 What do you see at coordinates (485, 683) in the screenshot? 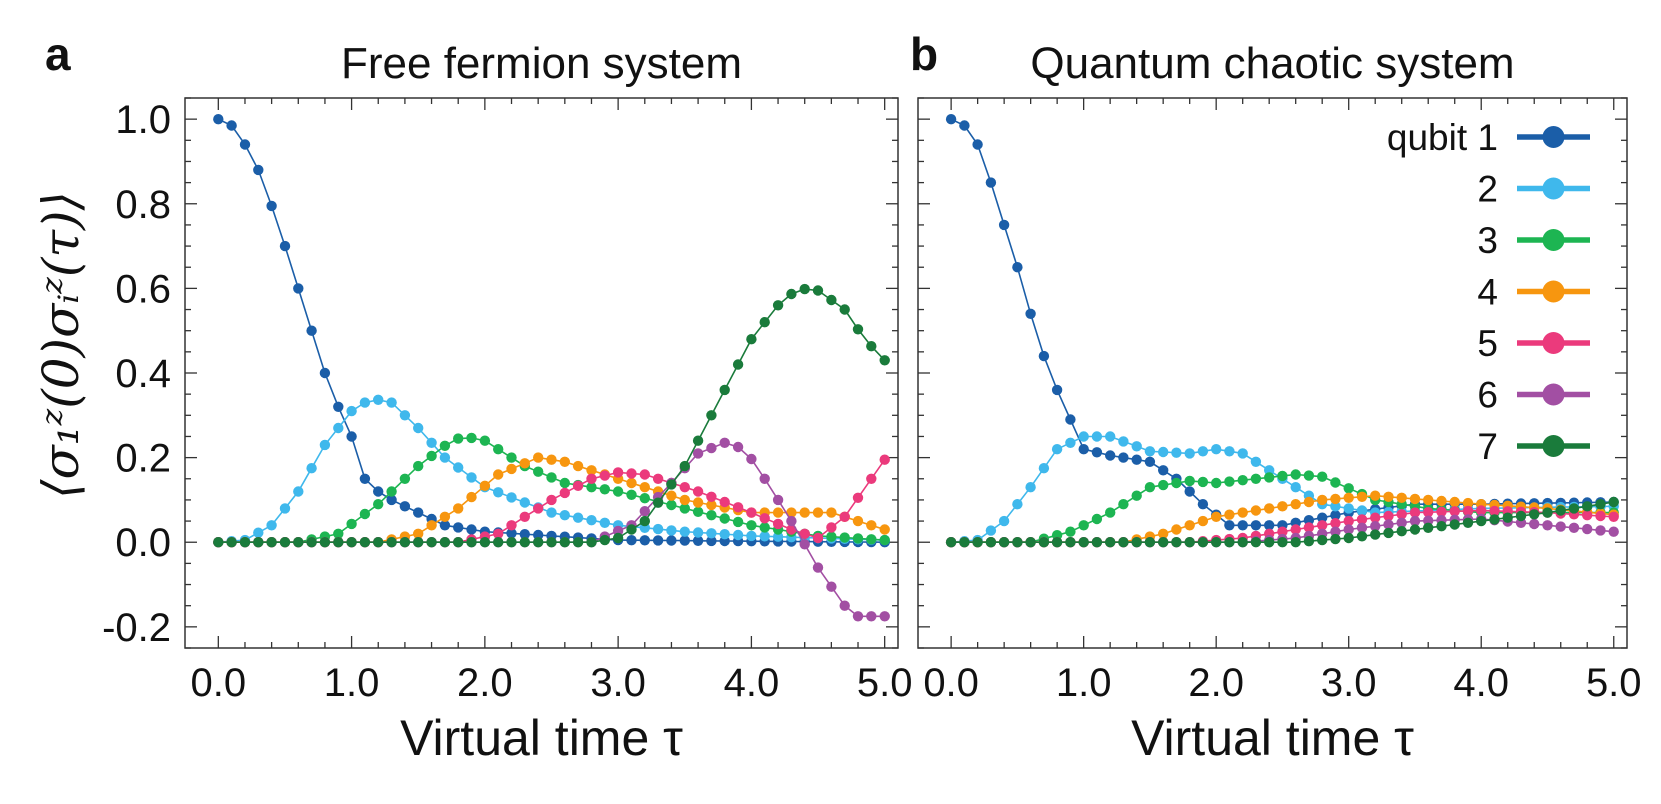
I see `x-tick-label: 2.0` at bounding box center [485, 683].